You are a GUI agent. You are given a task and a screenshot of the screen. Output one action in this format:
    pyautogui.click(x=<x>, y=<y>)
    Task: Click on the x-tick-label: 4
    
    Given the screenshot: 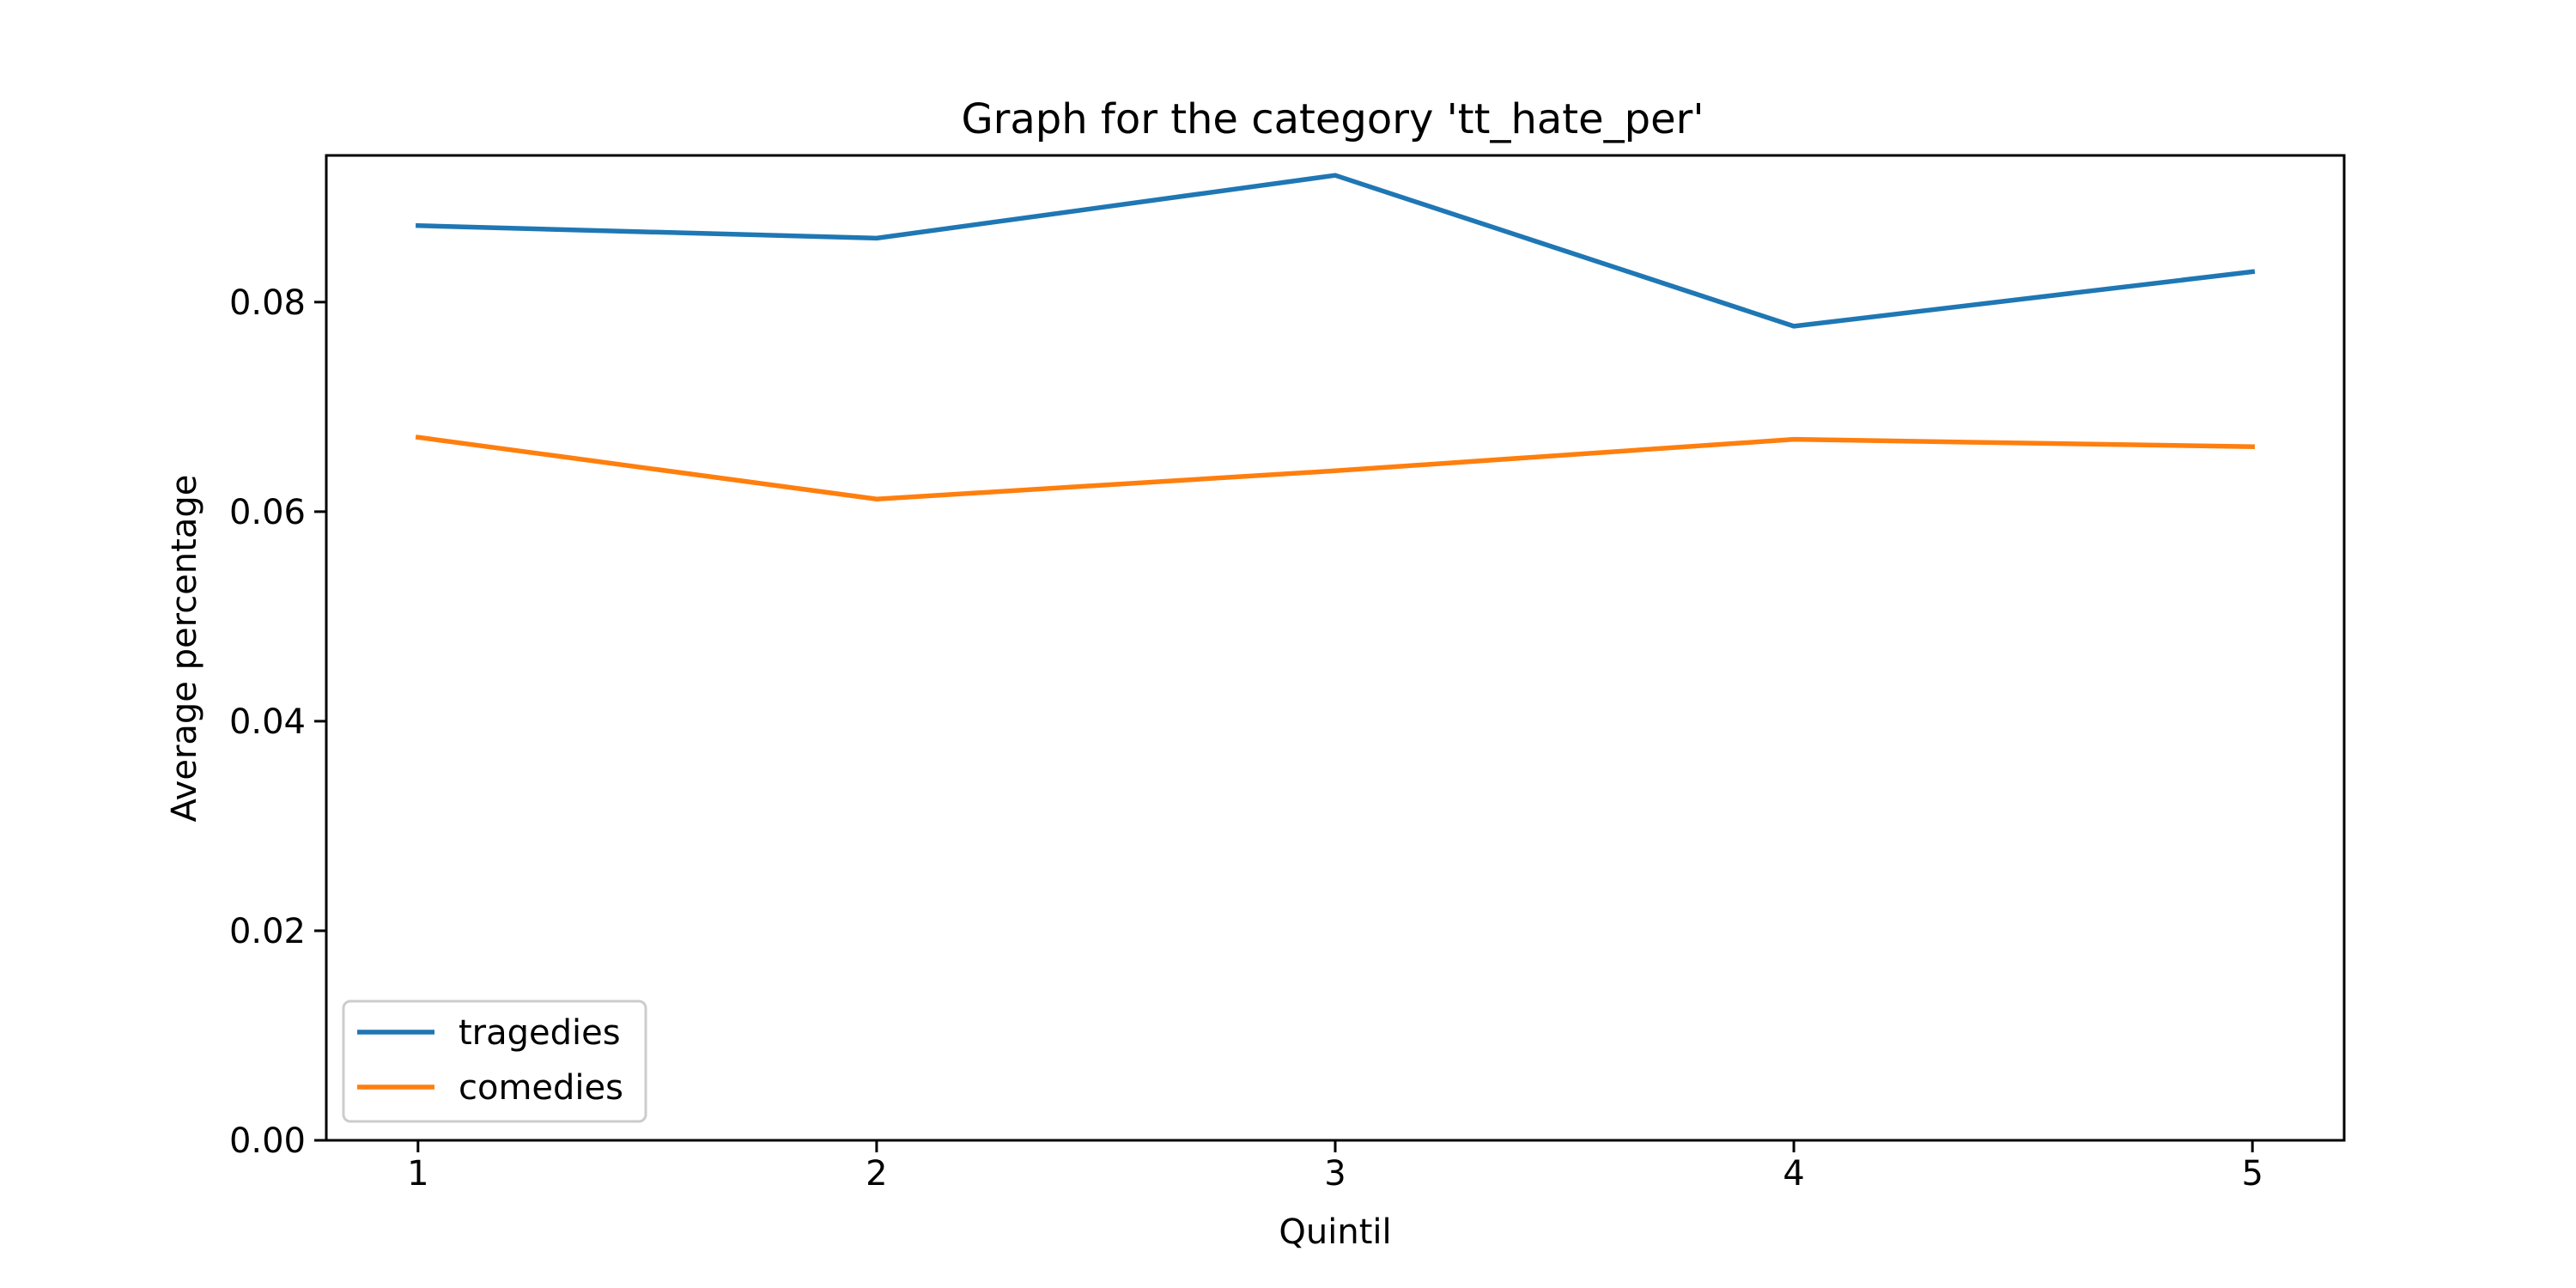 What is the action you would take?
    pyautogui.click(x=1793, y=1174)
    